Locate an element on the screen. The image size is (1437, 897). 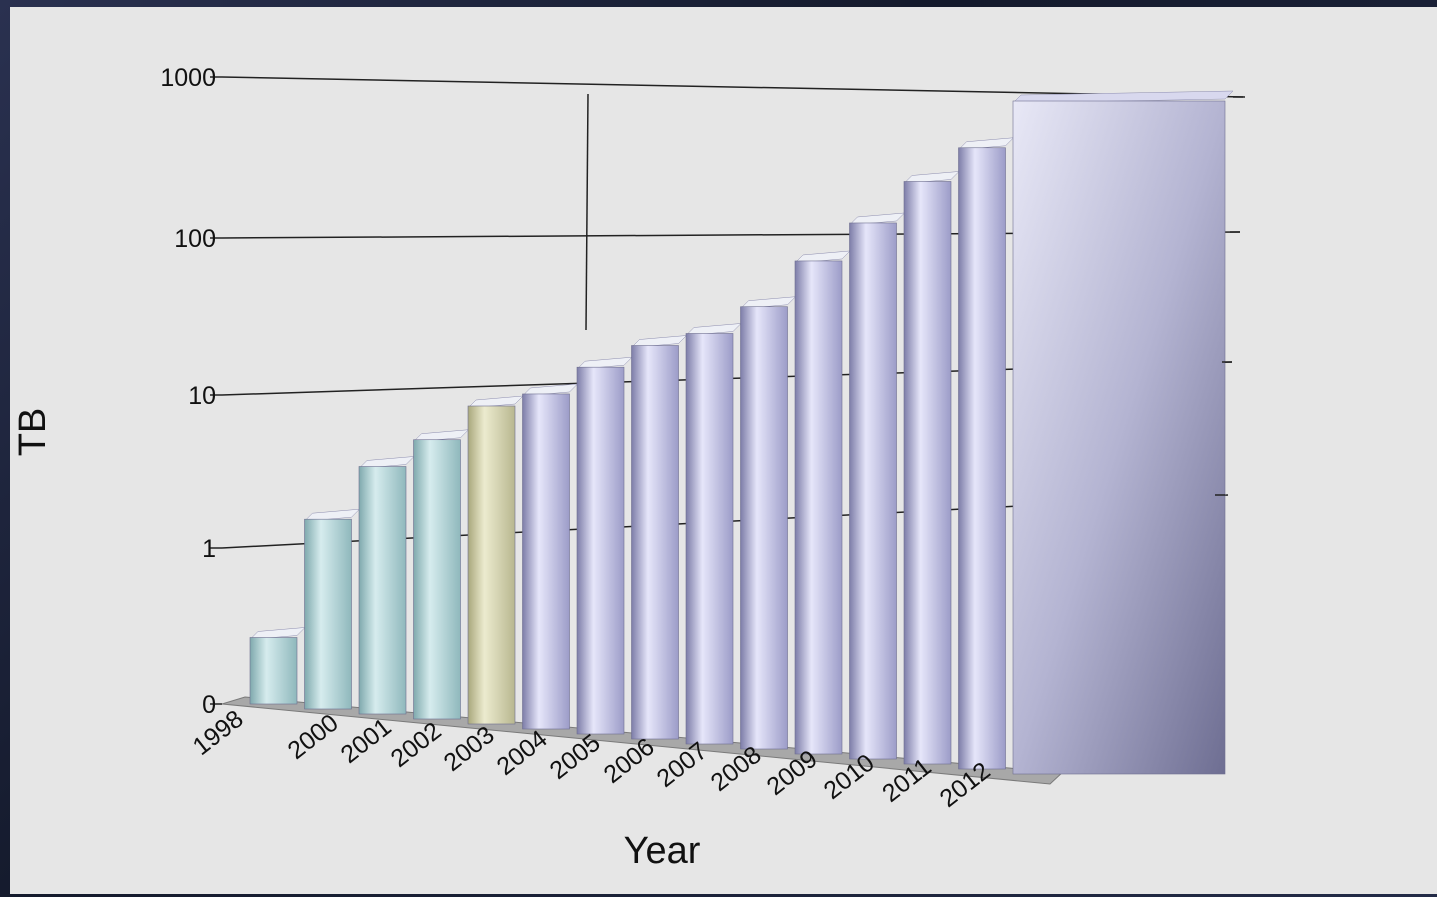
y-tick-label: 1 is located at coordinates (209, 549).